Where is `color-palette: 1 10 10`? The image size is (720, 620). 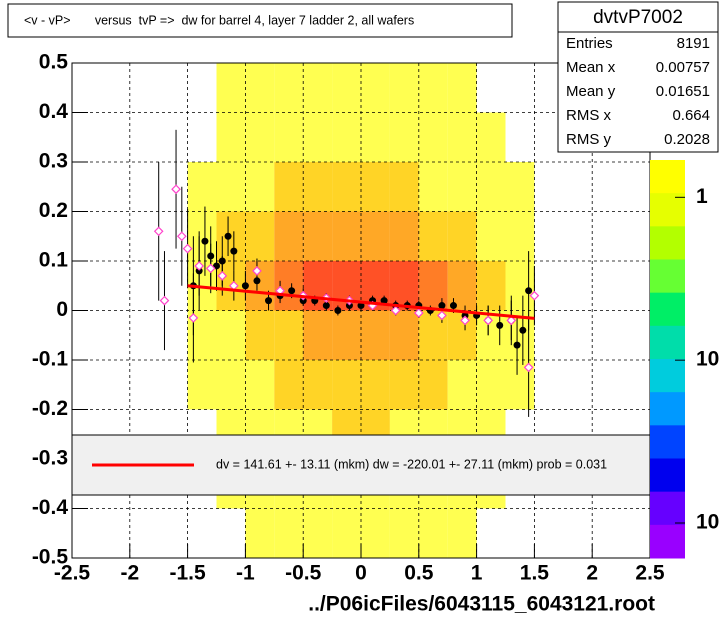 color-palette: 1 10 10 is located at coordinates (684, 359).